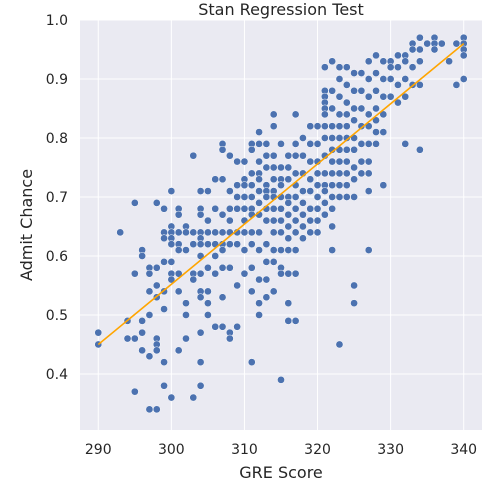 The height and width of the screenshot is (500, 500). Describe the element at coordinates (98, 450) in the screenshot. I see `x-tick-label: 290` at that location.